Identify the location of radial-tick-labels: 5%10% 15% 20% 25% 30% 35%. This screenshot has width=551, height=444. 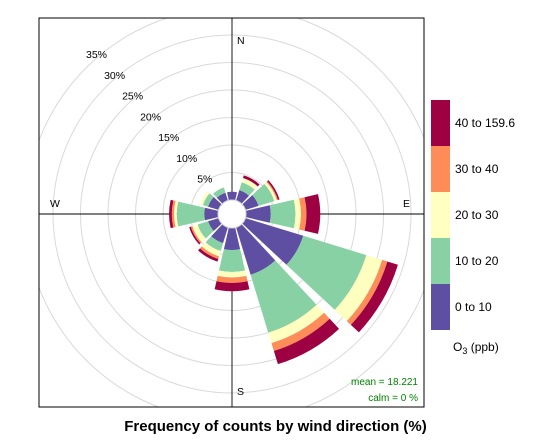
(149, 117).